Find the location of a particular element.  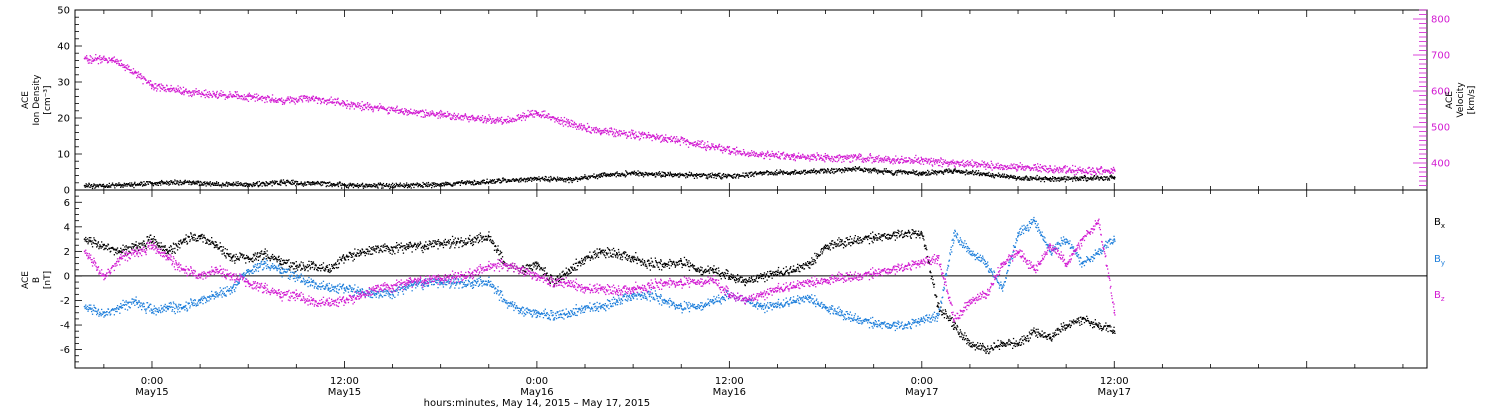

y-right-tick-label: 700 is located at coordinates (1440, 56).